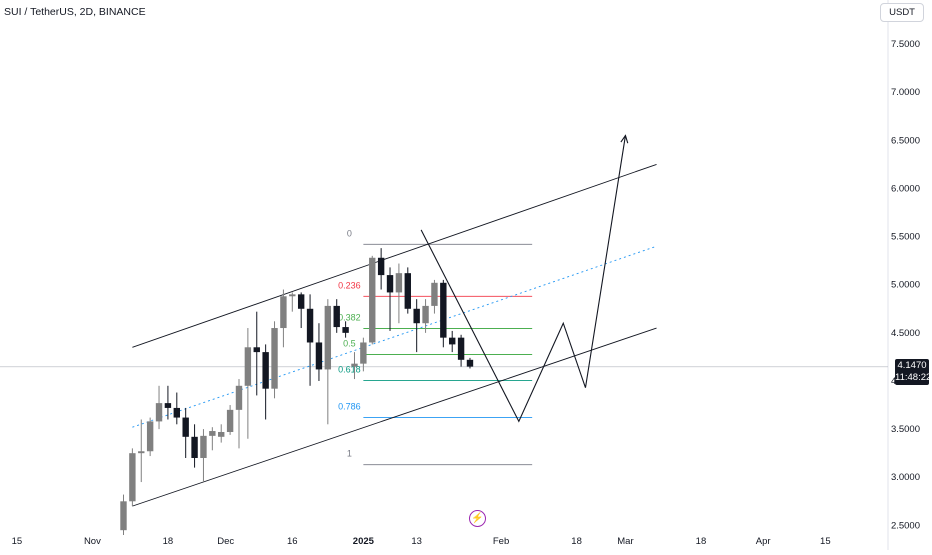  What do you see at coordinates (349, 370) in the screenshot?
I see `fib-level-label: 0.618` at bounding box center [349, 370].